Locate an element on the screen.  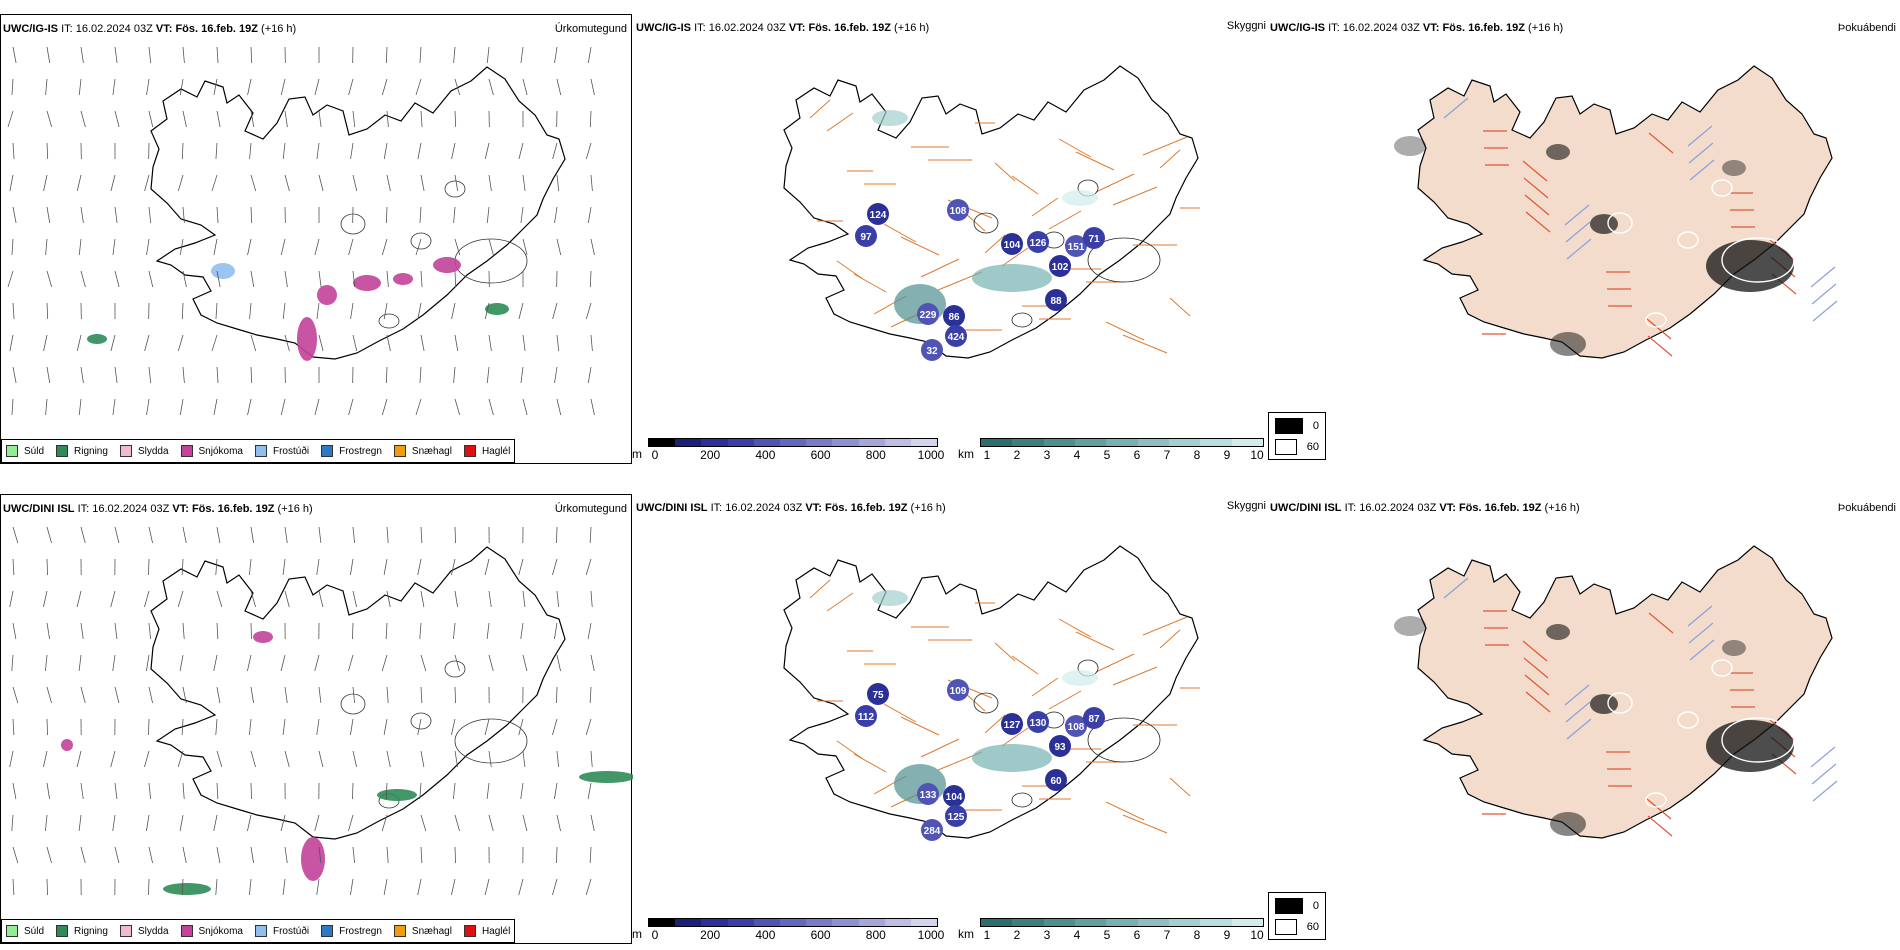
colorbar-tick: 800 is located at coordinates (875, 455).